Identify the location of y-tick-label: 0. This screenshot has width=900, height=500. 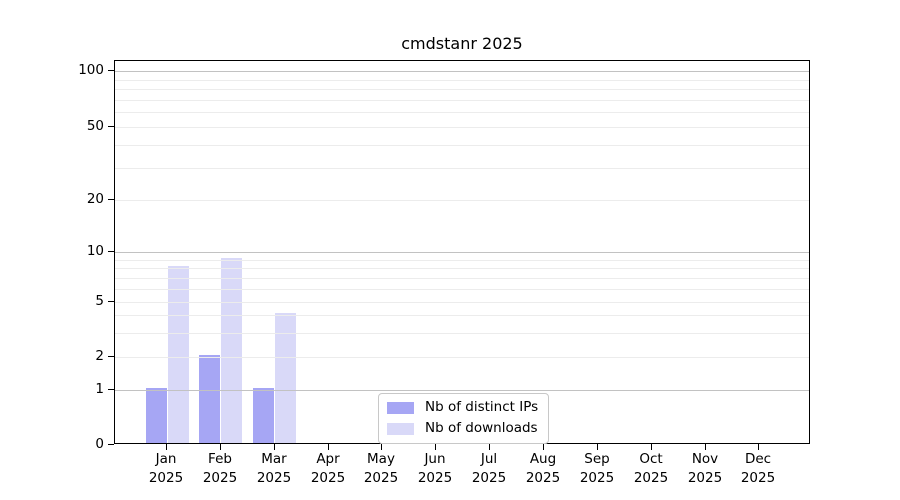
(99, 444).